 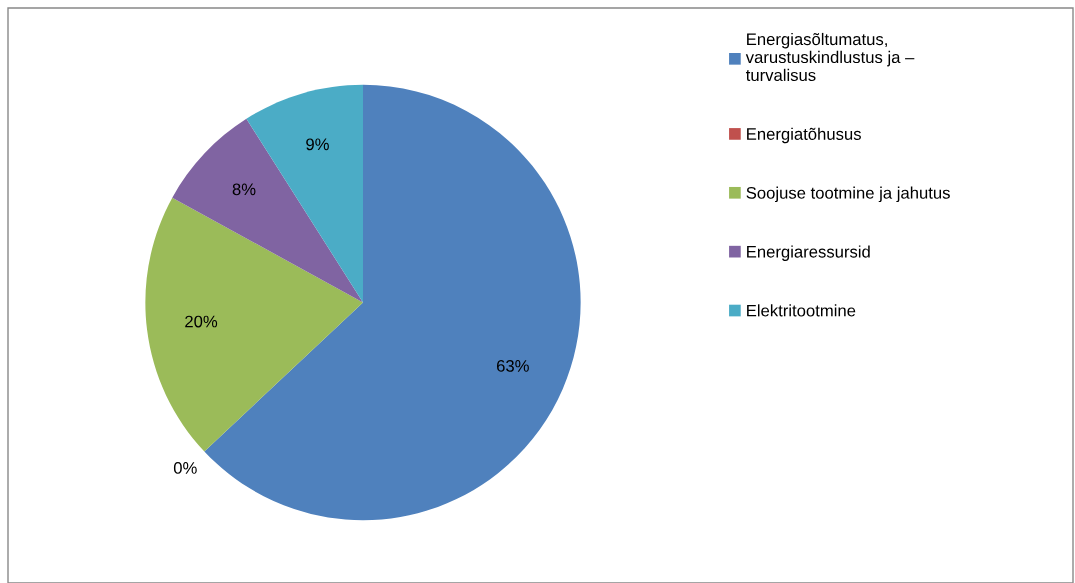 I want to click on data-label: 63%, so click(x=512, y=366).